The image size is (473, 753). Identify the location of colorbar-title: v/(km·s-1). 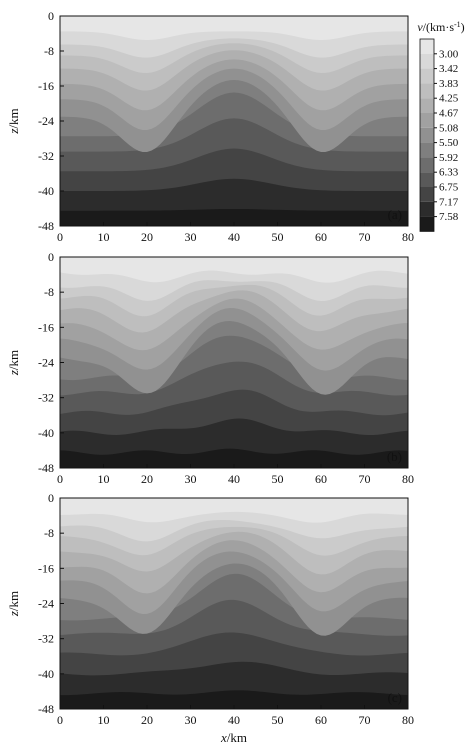
(440, 27).